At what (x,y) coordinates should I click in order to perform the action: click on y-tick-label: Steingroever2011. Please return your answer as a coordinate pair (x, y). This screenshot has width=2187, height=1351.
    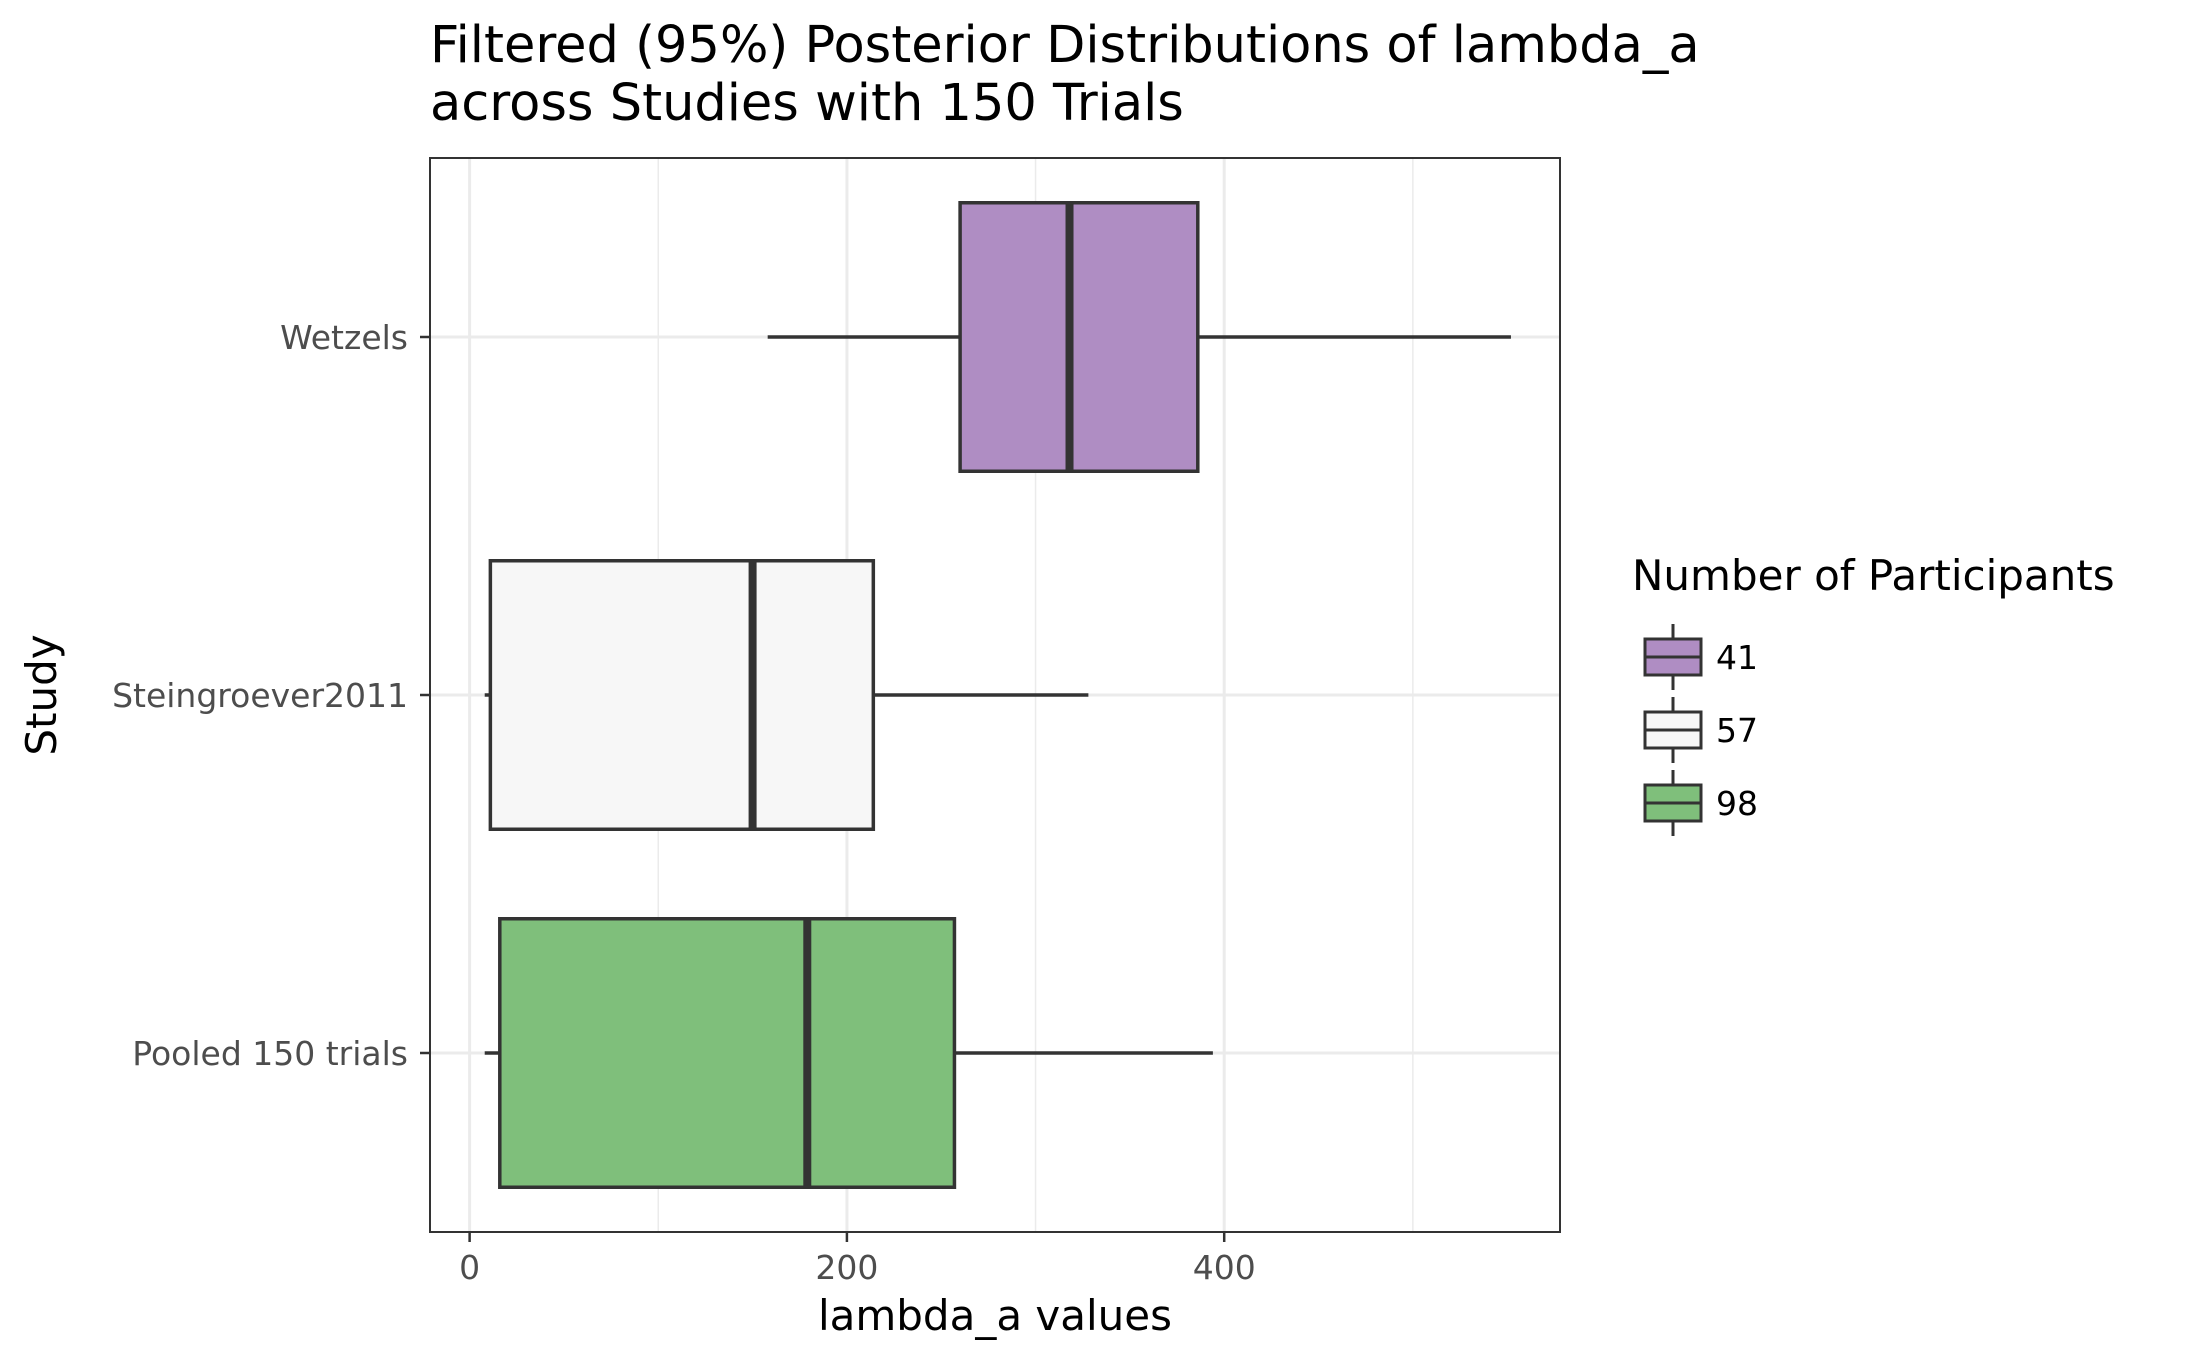
    Looking at the image, I should click on (260, 695).